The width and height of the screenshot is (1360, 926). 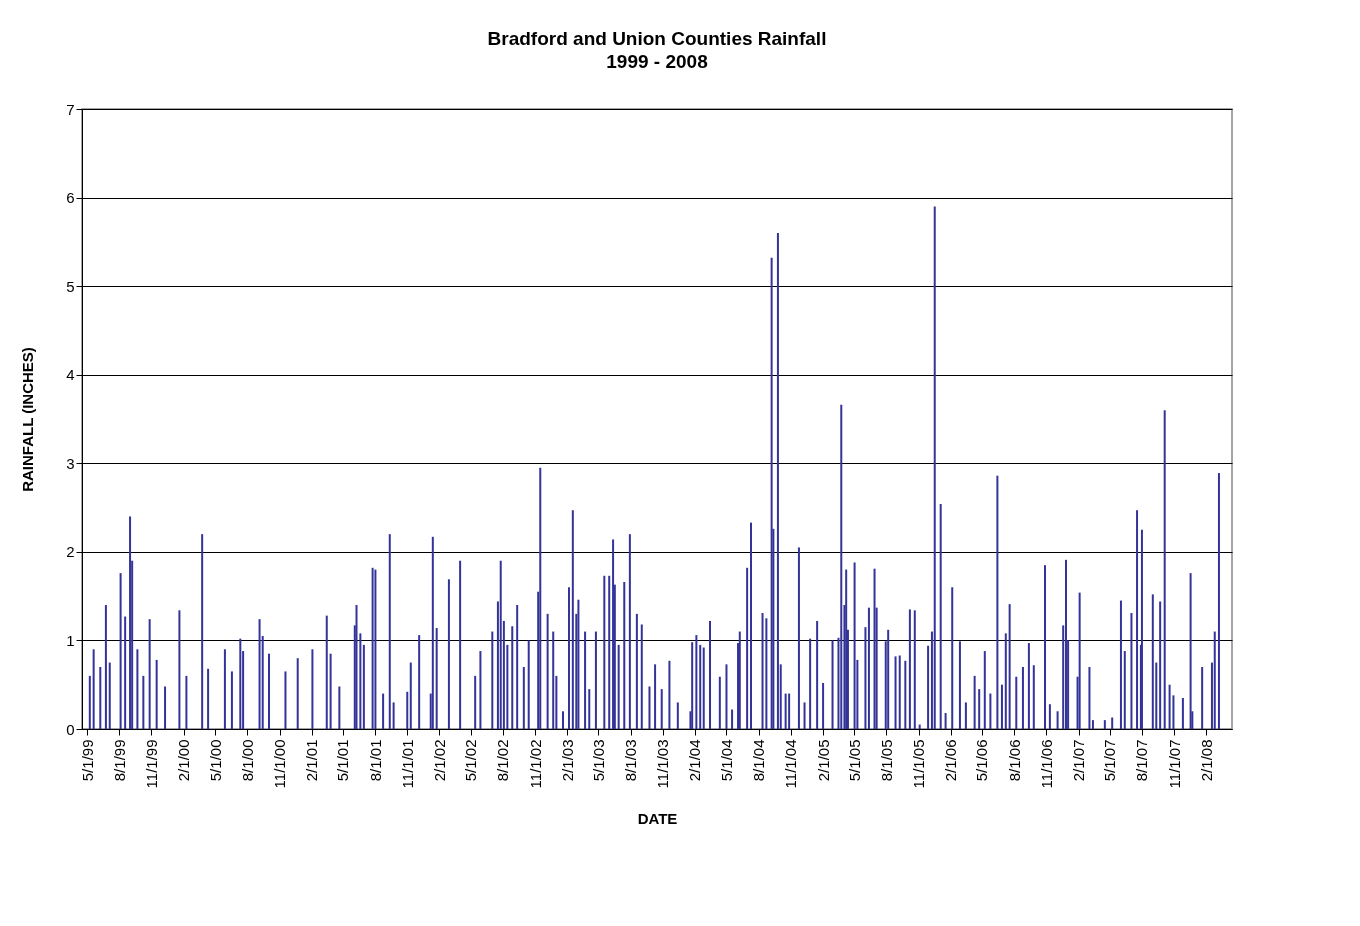 What do you see at coordinates (343, 760) in the screenshot?
I see `x-tick-label: 5/1/01` at bounding box center [343, 760].